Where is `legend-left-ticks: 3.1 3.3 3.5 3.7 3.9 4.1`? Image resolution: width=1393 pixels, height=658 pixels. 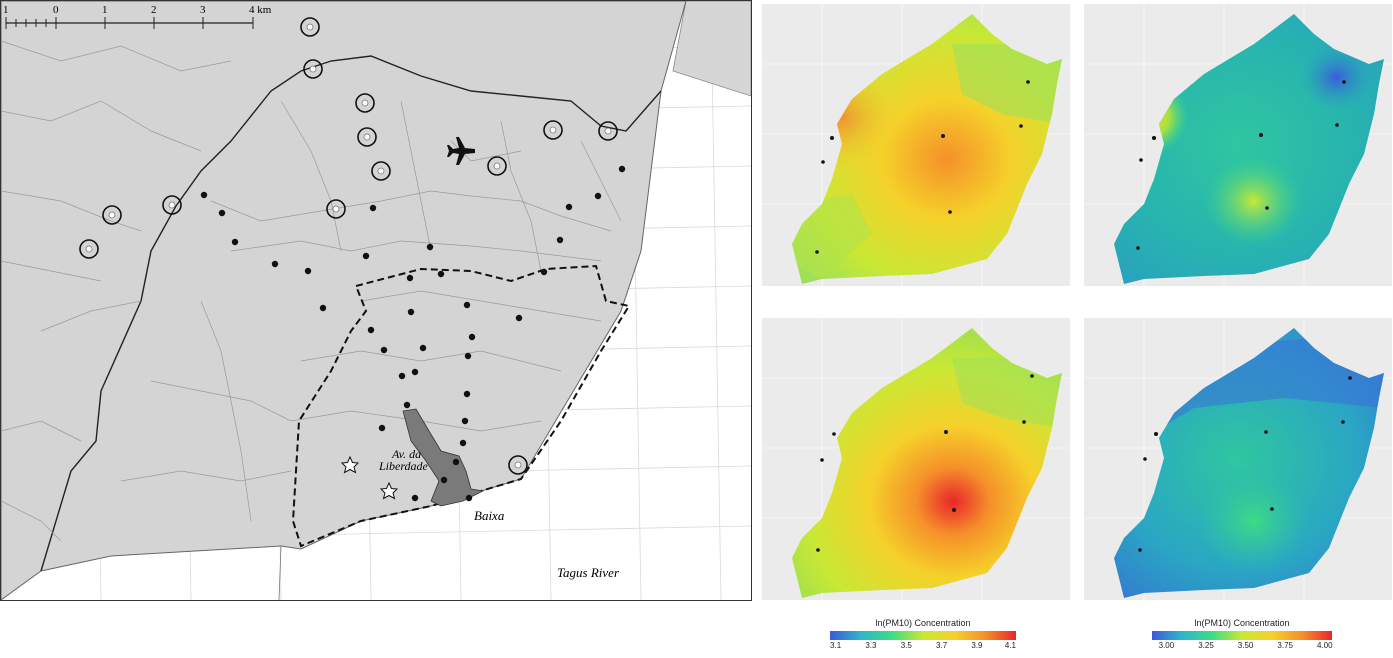 legend-left-ticks: 3.1 3.3 3.5 3.7 3.9 4.1 is located at coordinates (923, 647).